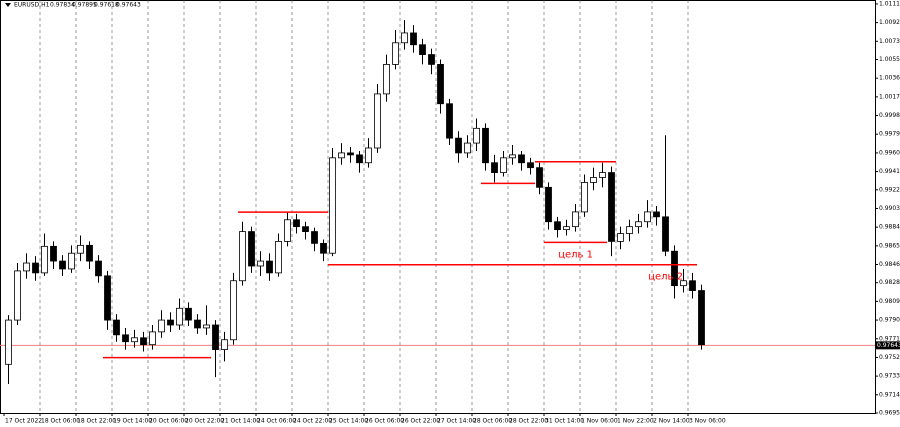 This screenshot has width=900, height=427. What do you see at coordinates (23, 421) in the screenshot?
I see `x-tick-label: 17 Oct 2022` at bounding box center [23, 421].